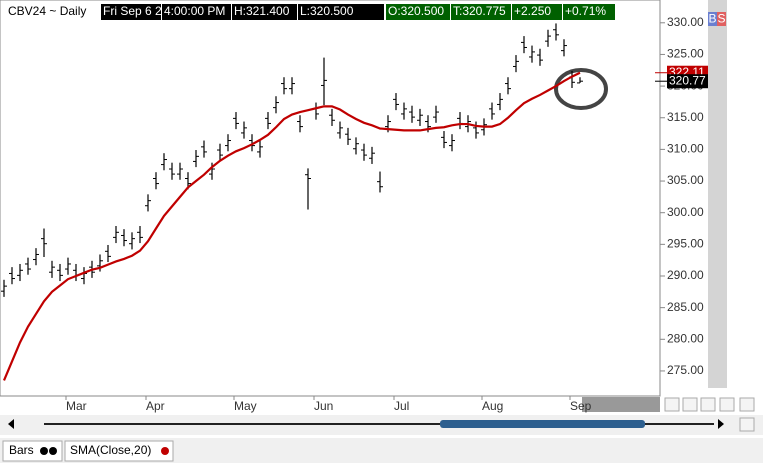  I want to click on price-tag-label: 320.77, so click(687, 80).